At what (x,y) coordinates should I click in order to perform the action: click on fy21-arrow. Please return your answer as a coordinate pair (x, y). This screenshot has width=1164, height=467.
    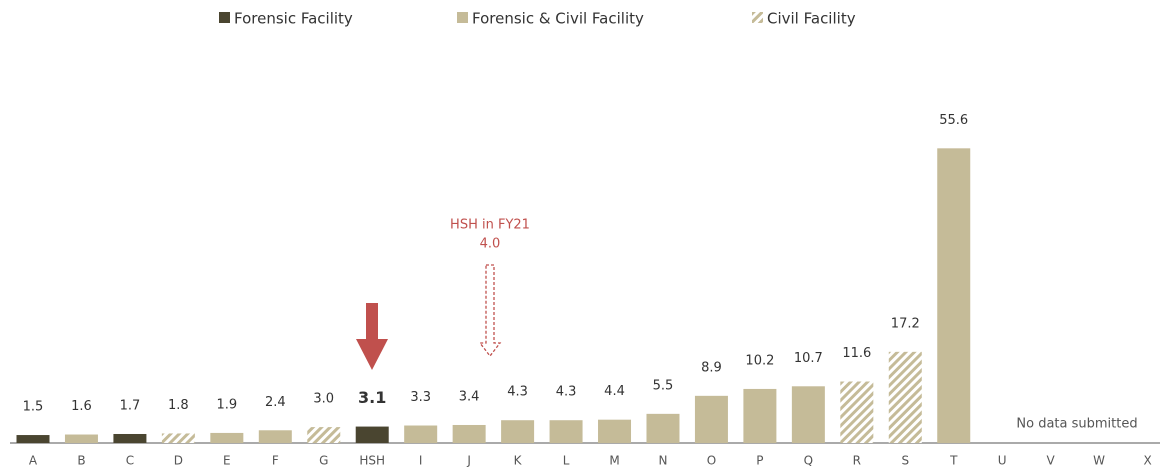
    Looking at the image, I should click on (490, 311).